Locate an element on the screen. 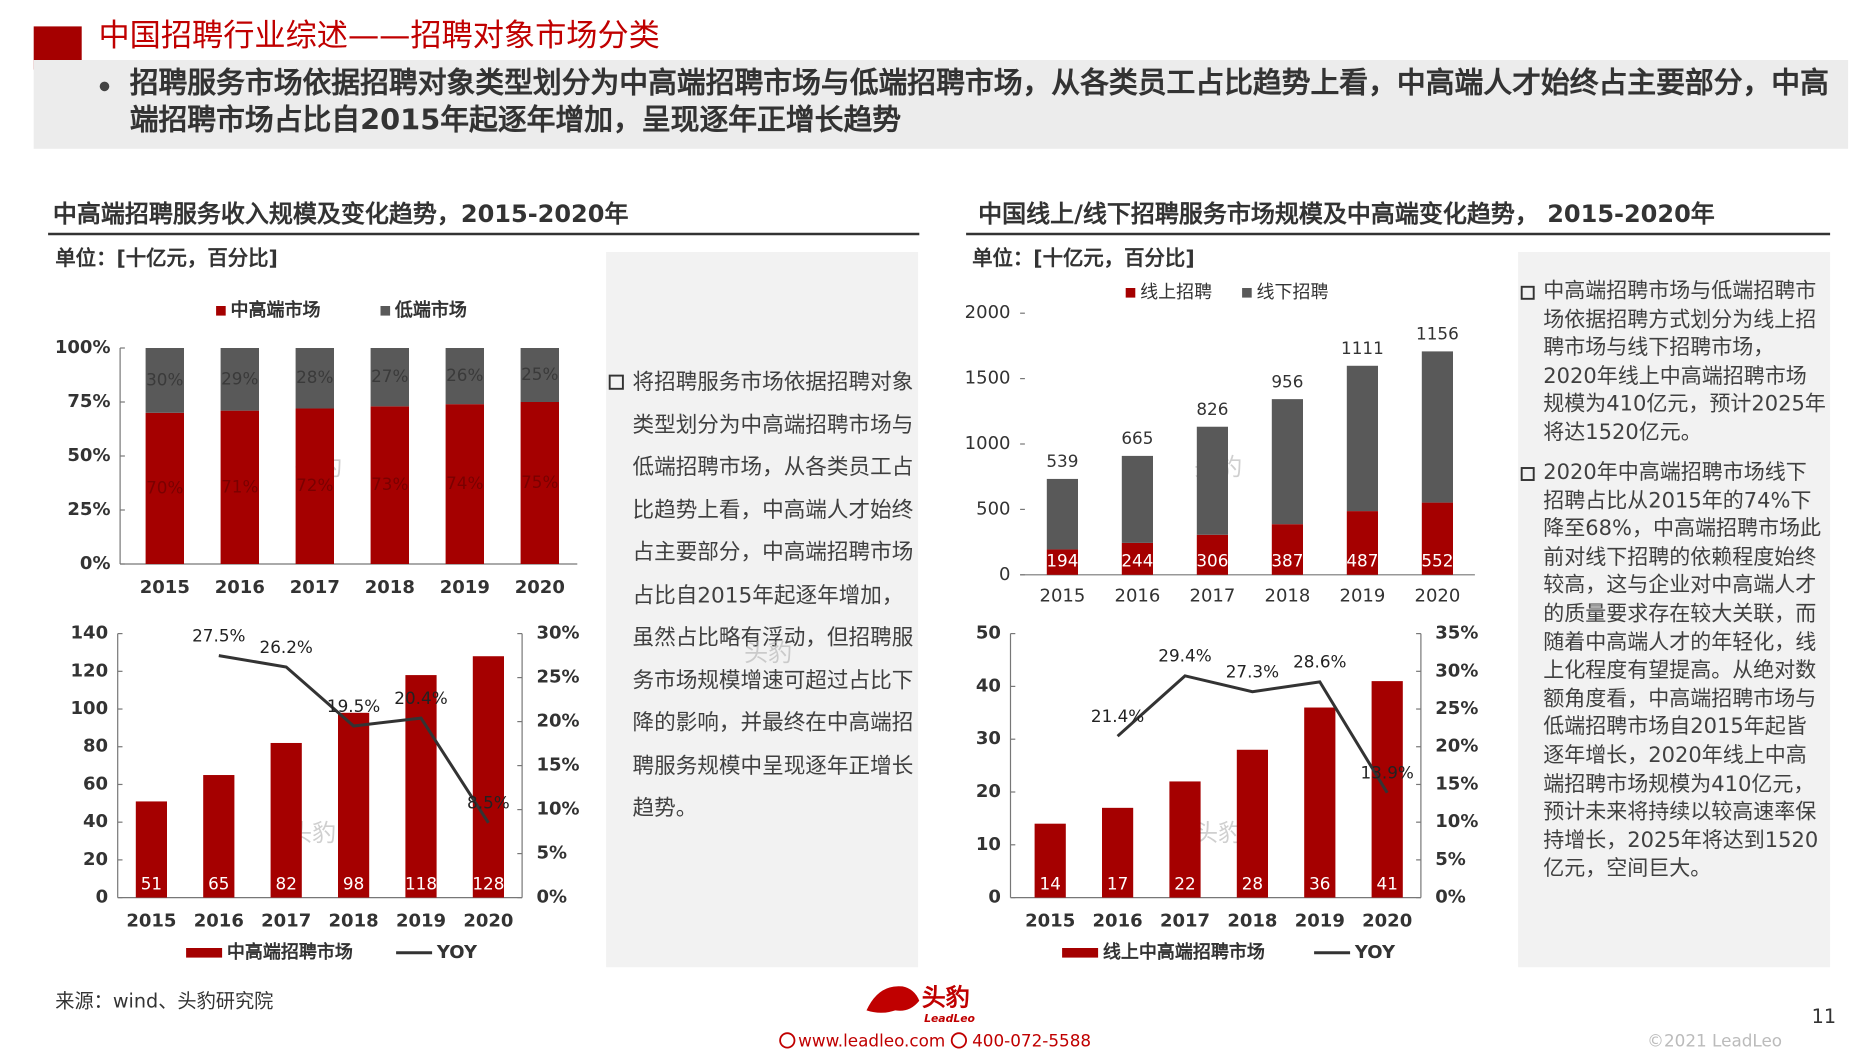 Image resolution: width=1871 pixels, height=1053 pixels. data-label: 306 is located at coordinates (1212, 561).